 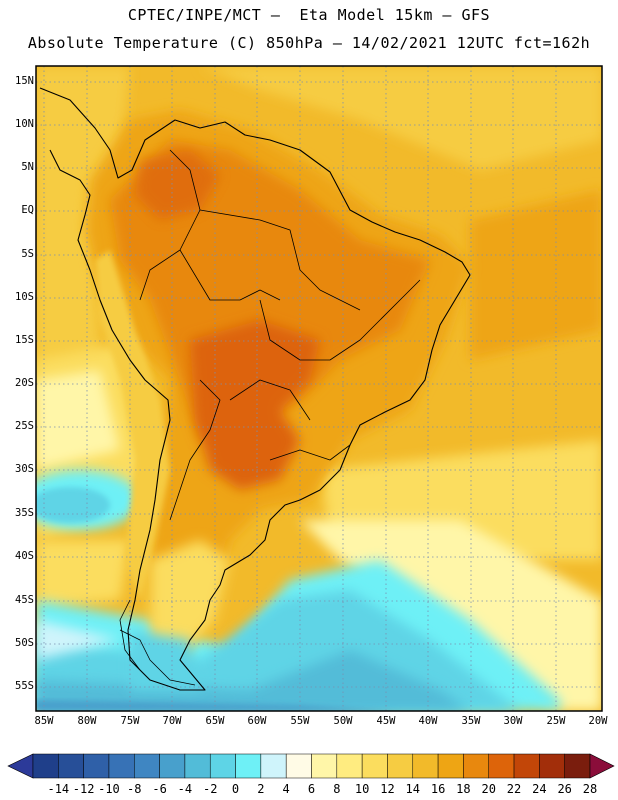 What do you see at coordinates (463, 789) in the screenshot?
I see `colorbar-tick-label: 18` at bounding box center [463, 789].